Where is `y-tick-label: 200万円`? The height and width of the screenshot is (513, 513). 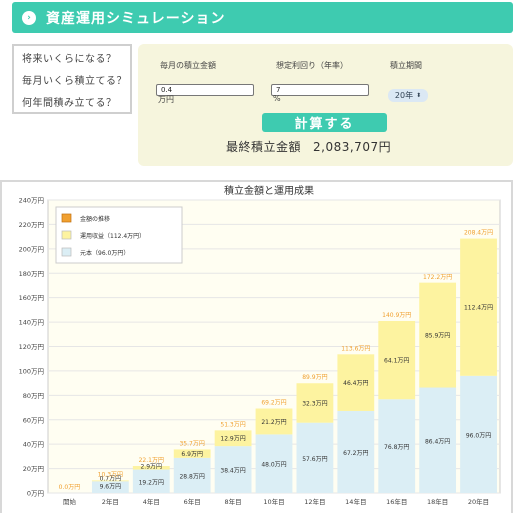 y-tick-label: 200万円 is located at coordinates (31, 249).